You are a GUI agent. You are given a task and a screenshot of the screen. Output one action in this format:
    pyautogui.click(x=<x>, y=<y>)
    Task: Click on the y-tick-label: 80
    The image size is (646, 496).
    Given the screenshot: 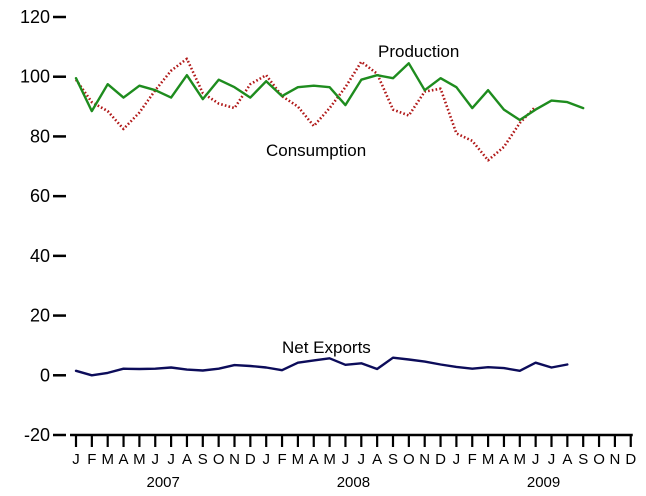 What is the action you would take?
    pyautogui.click(x=40, y=136)
    